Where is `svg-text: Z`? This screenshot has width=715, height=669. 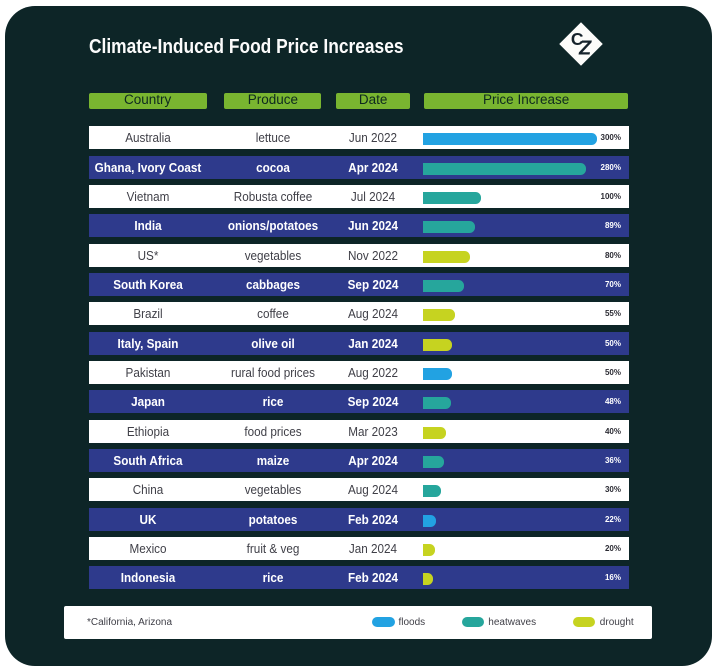
svg-text: Z is located at coordinates (585, 48).